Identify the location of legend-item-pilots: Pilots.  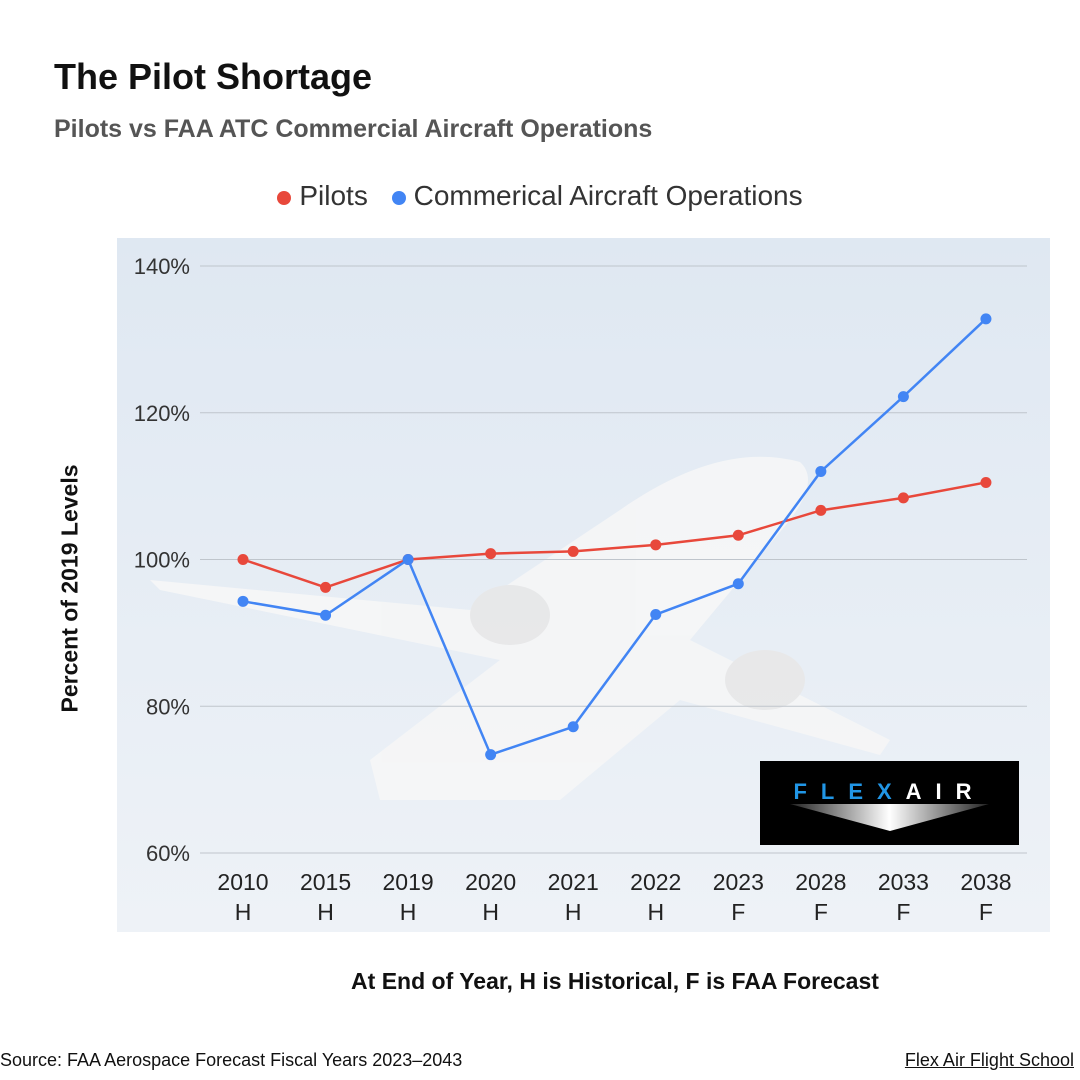
(322, 195).